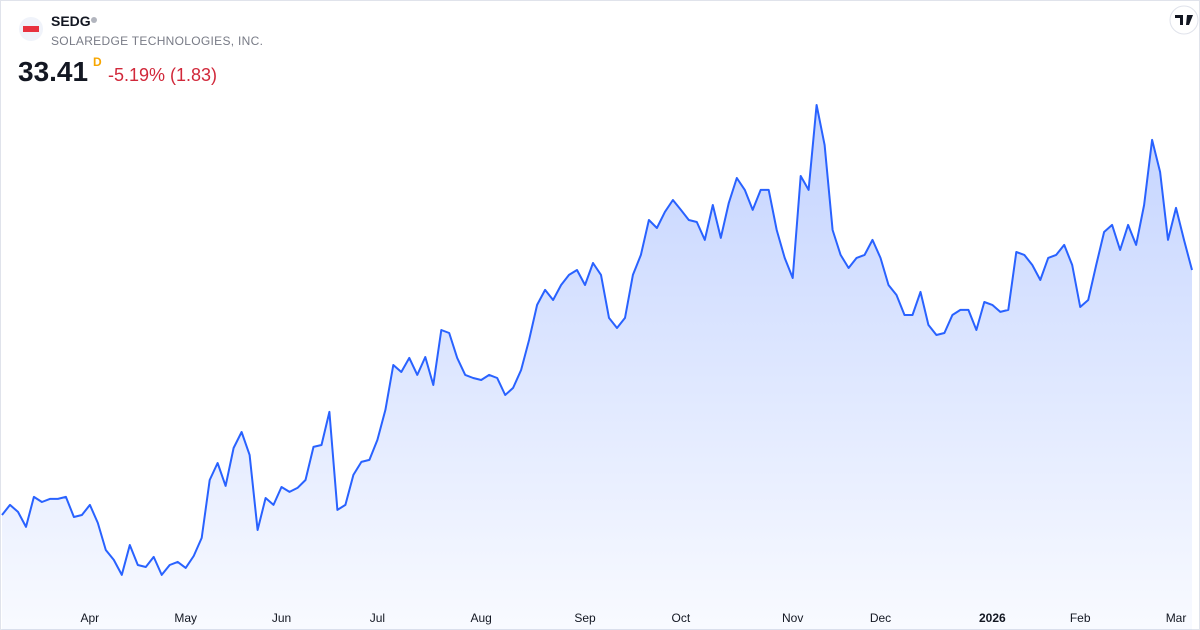 This screenshot has width=1200, height=630. I want to click on x-tick-label: Aug, so click(481, 618).